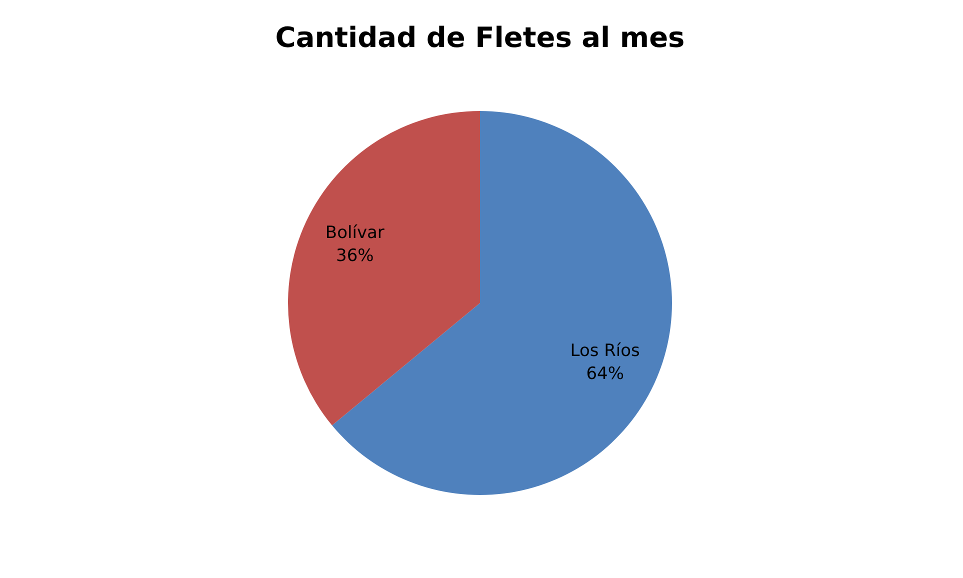 Image resolution: width=963 pixels, height=578 pixels. I want to click on slice-label: Los Ríos, so click(605, 350).